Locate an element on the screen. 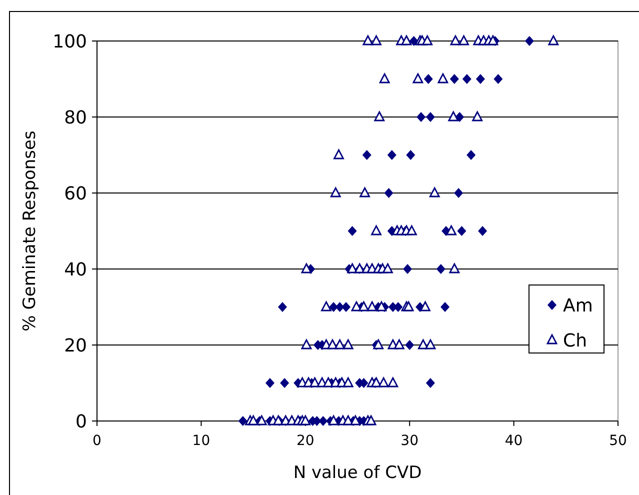 This screenshot has height=495, width=639. legend-label: Ch is located at coordinates (575, 341).